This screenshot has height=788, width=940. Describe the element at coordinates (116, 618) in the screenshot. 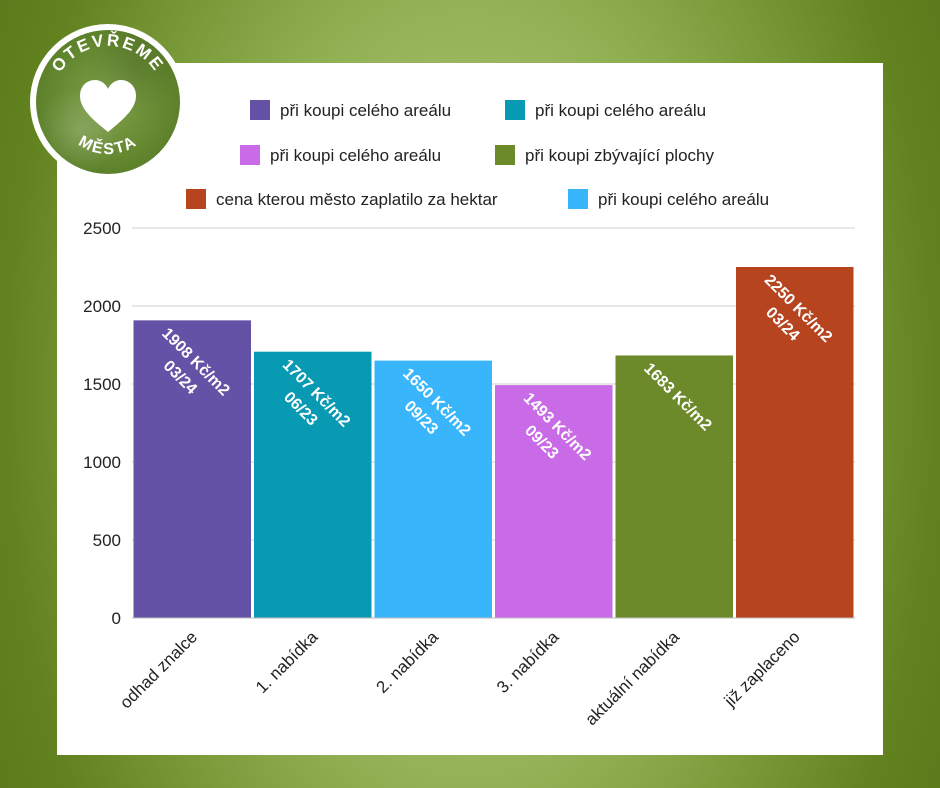

I see `y-tick-label: 0` at that location.